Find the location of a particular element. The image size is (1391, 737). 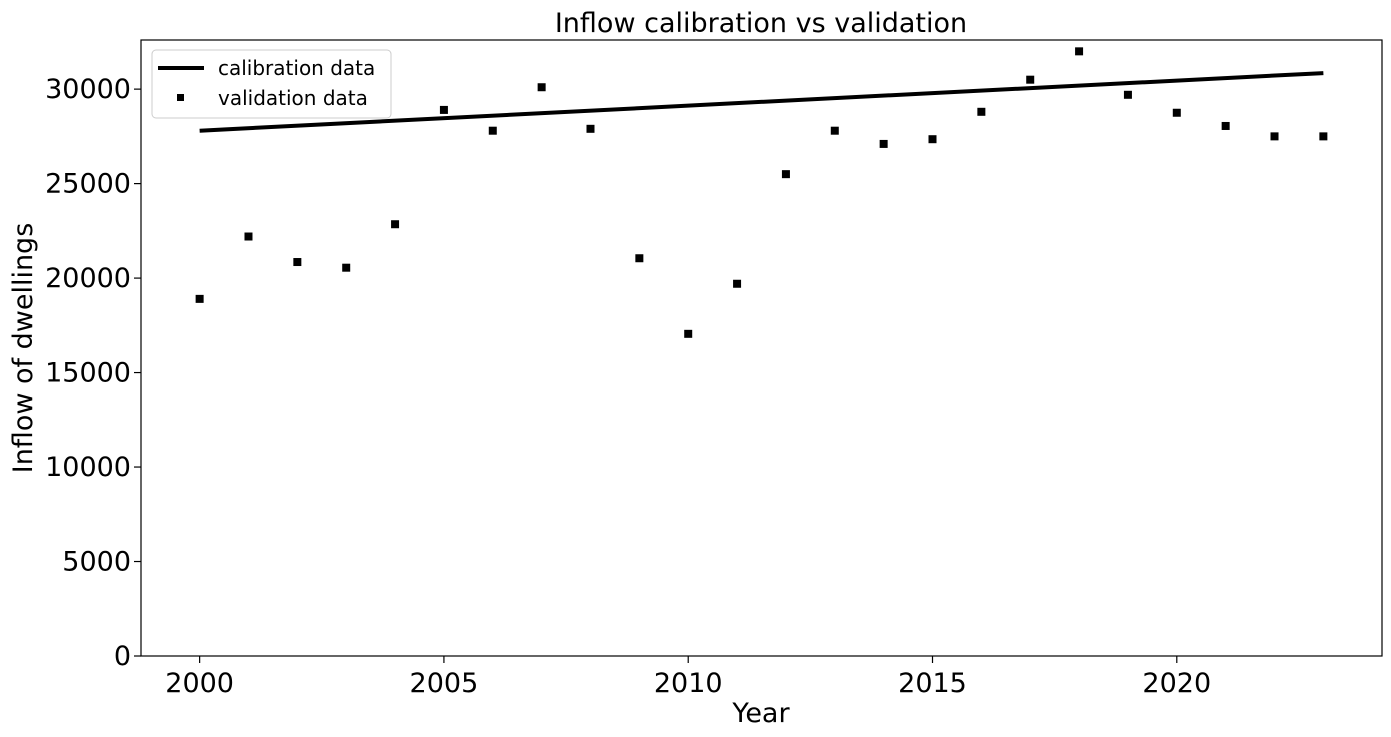

y-tick-label: 5000 is located at coordinates (96, 562).